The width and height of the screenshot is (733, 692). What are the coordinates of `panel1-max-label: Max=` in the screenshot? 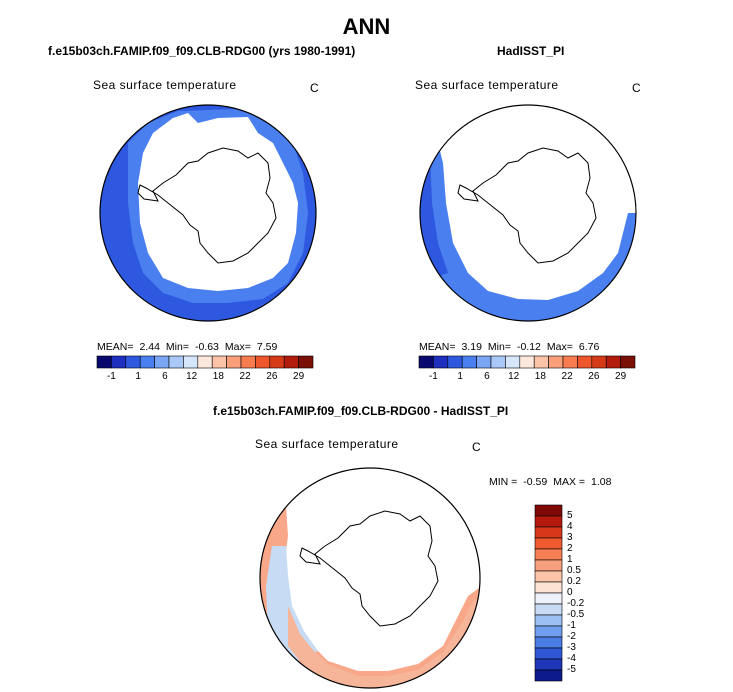 It's located at (237, 347).